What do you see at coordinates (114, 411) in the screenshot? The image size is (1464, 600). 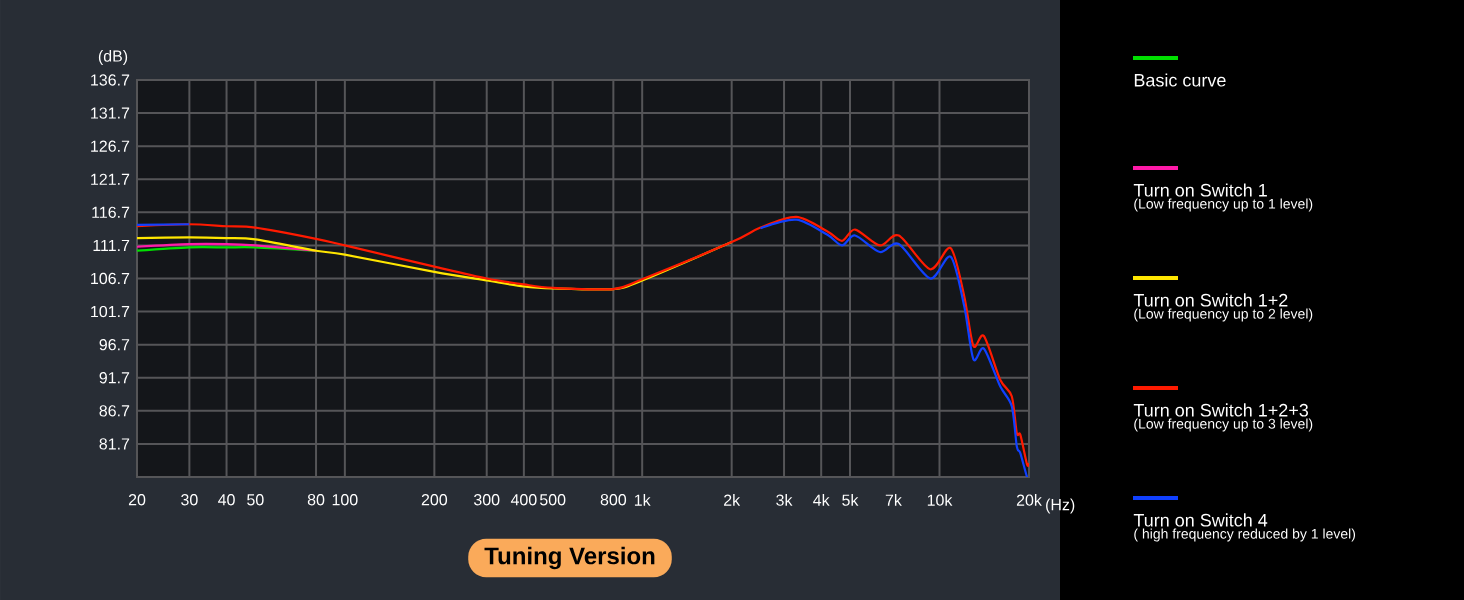 I see `y-tick-label: 86.7` at bounding box center [114, 411].